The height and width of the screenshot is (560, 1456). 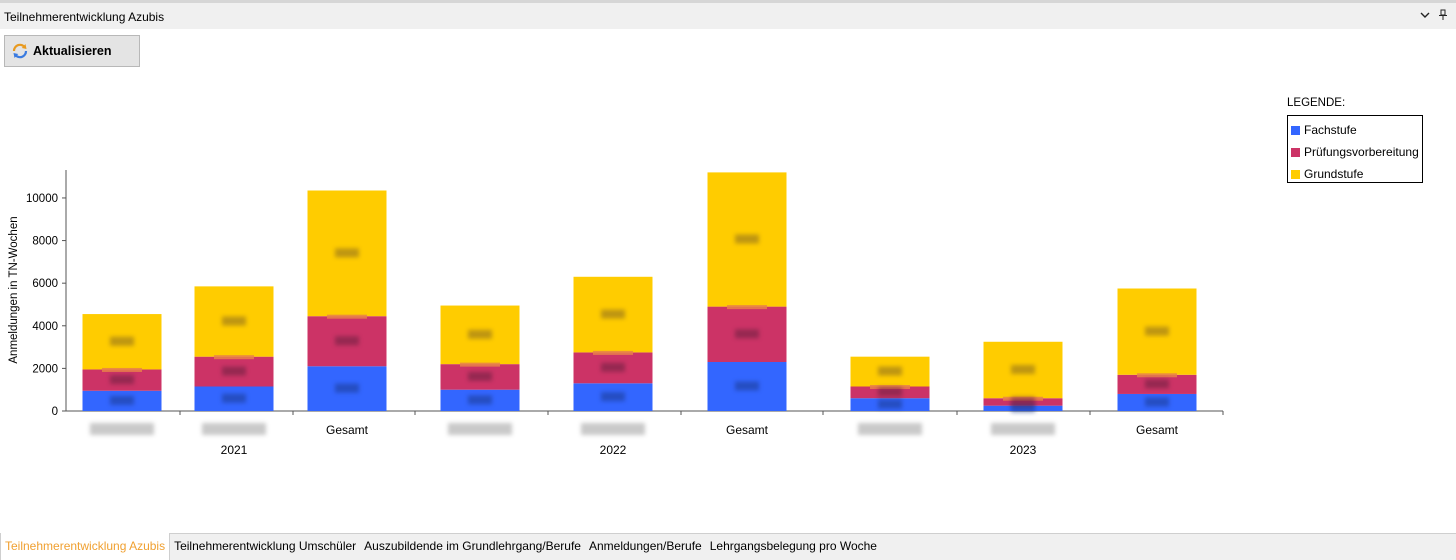 What do you see at coordinates (1295, 152) in the screenshot?
I see `legend-swatch-pruefungsvorbereitung` at bounding box center [1295, 152].